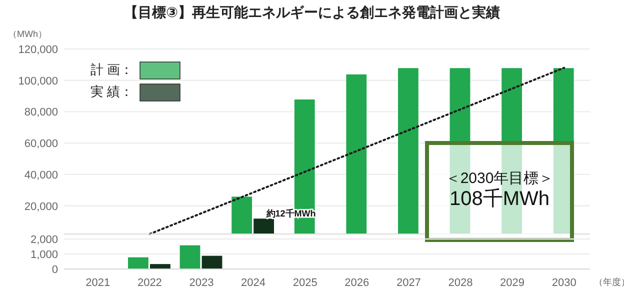 Image resolution: width=624 pixels, height=289 pixels. I want to click on x-tick-label: 2022, so click(149, 283).